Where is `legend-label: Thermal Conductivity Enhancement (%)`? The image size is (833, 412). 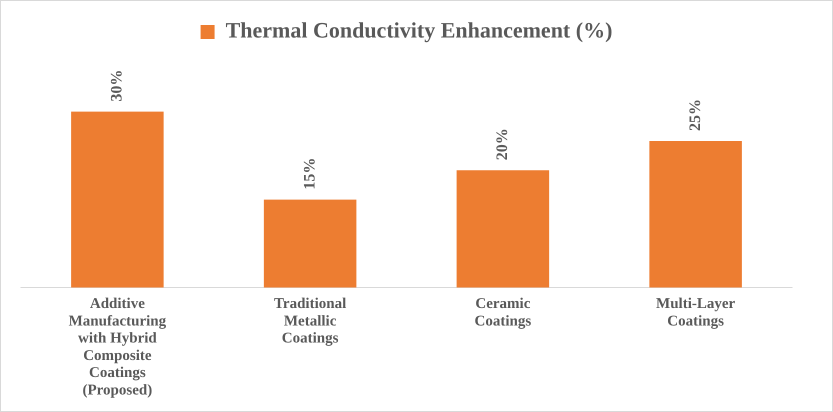 legend-label: Thermal Conductivity Enhancement (%) is located at coordinates (419, 30).